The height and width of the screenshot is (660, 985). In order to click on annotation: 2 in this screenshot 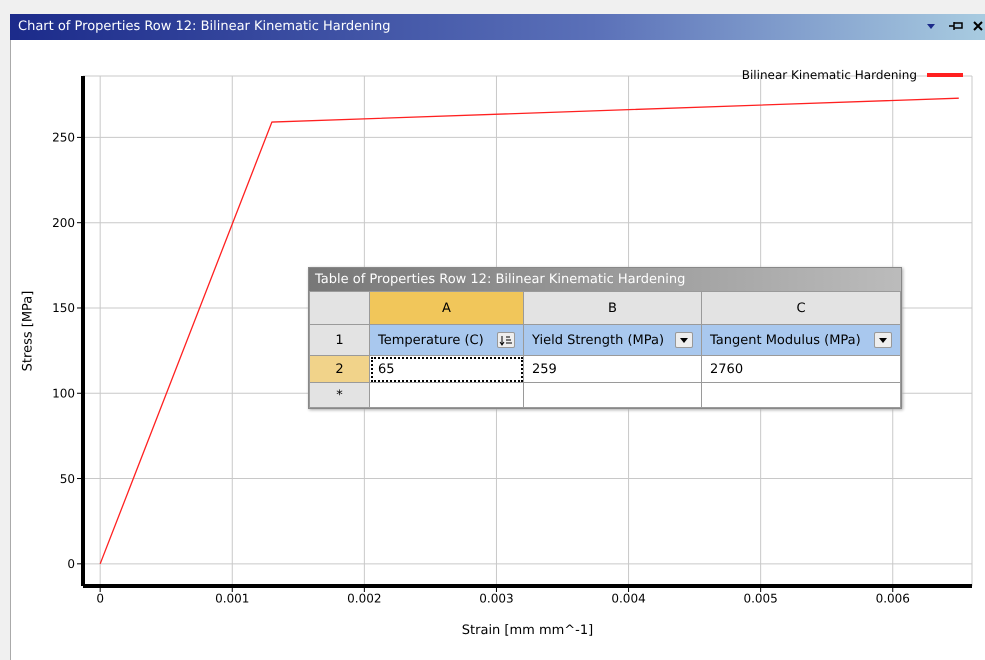, I will do `click(340, 369)`.